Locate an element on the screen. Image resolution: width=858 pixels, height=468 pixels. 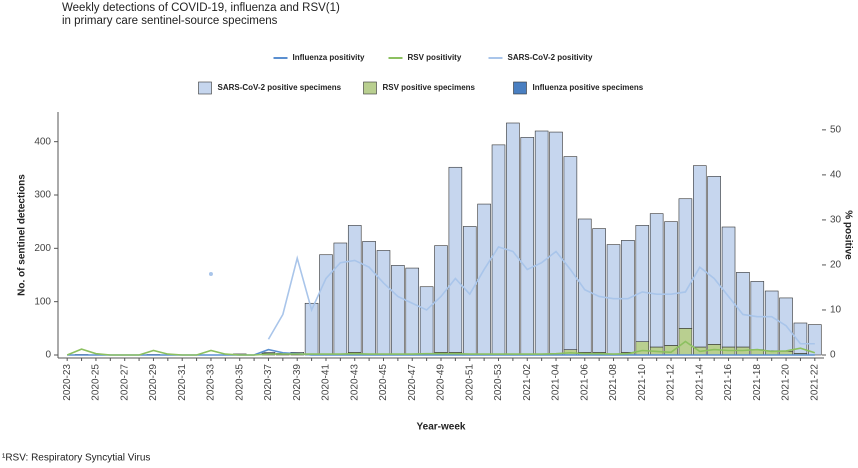
footnote: ¹RSV: Respiratory Syncytial Virus is located at coordinates (76, 458).